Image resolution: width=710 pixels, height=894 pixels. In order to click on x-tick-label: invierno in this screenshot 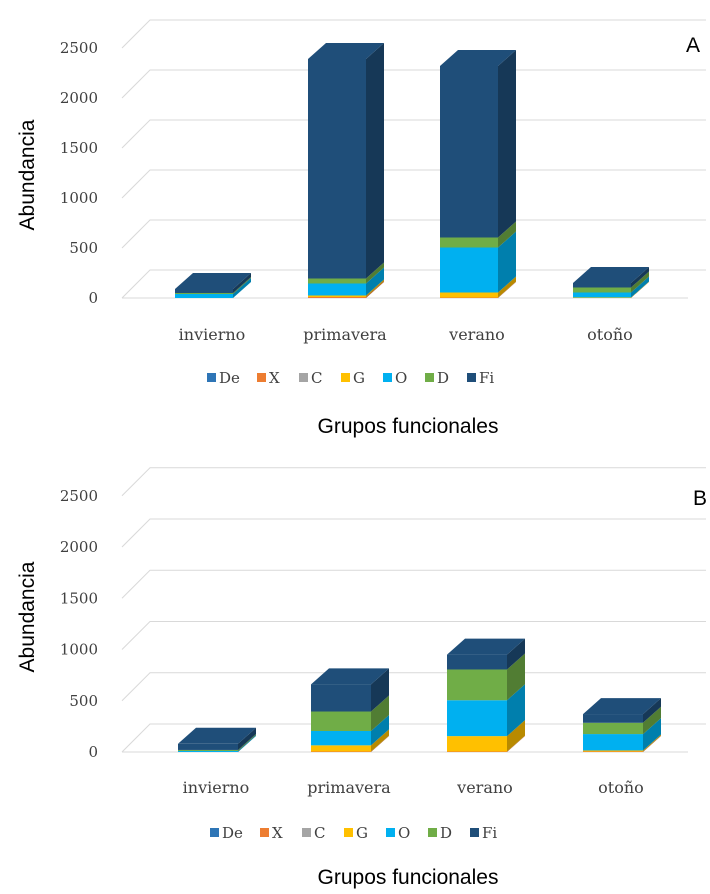, I will do `click(216, 787)`.